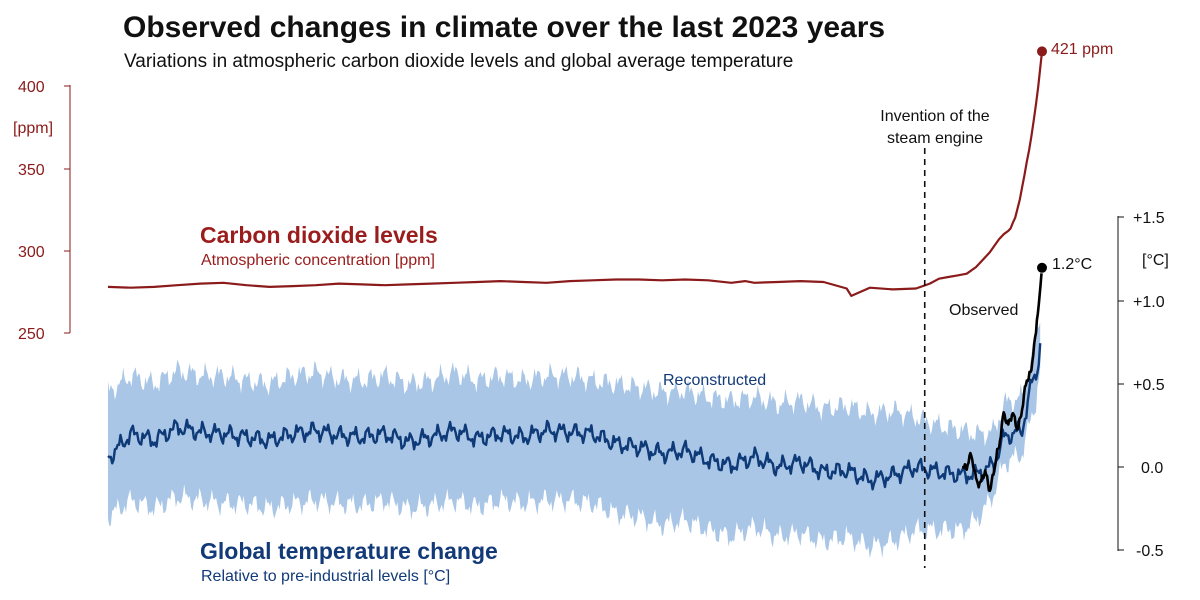 The image size is (1200, 600). Describe the element at coordinates (935, 116) in the screenshot. I see `steam-engine-label-line1: Invention of the` at that location.